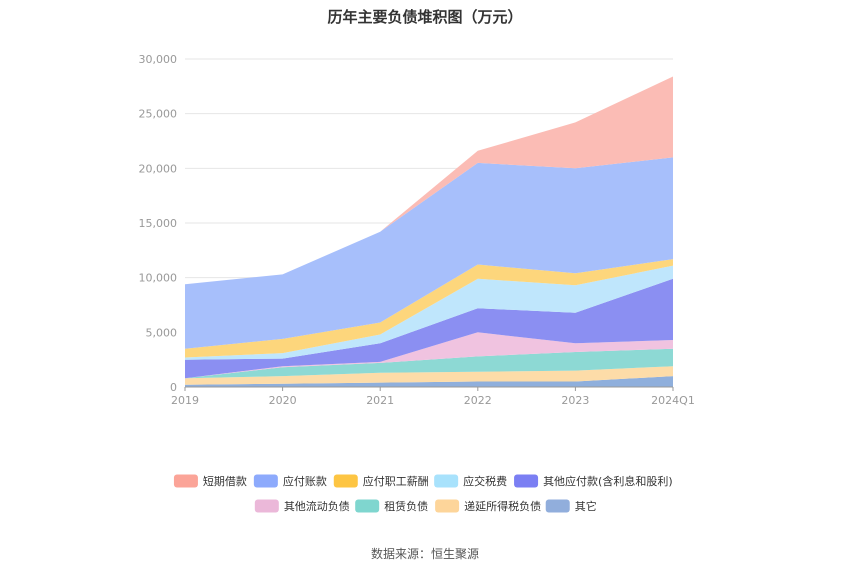 The height and width of the screenshot is (575, 850). I want to click on x-tick-label: 2022, so click(478, 400).